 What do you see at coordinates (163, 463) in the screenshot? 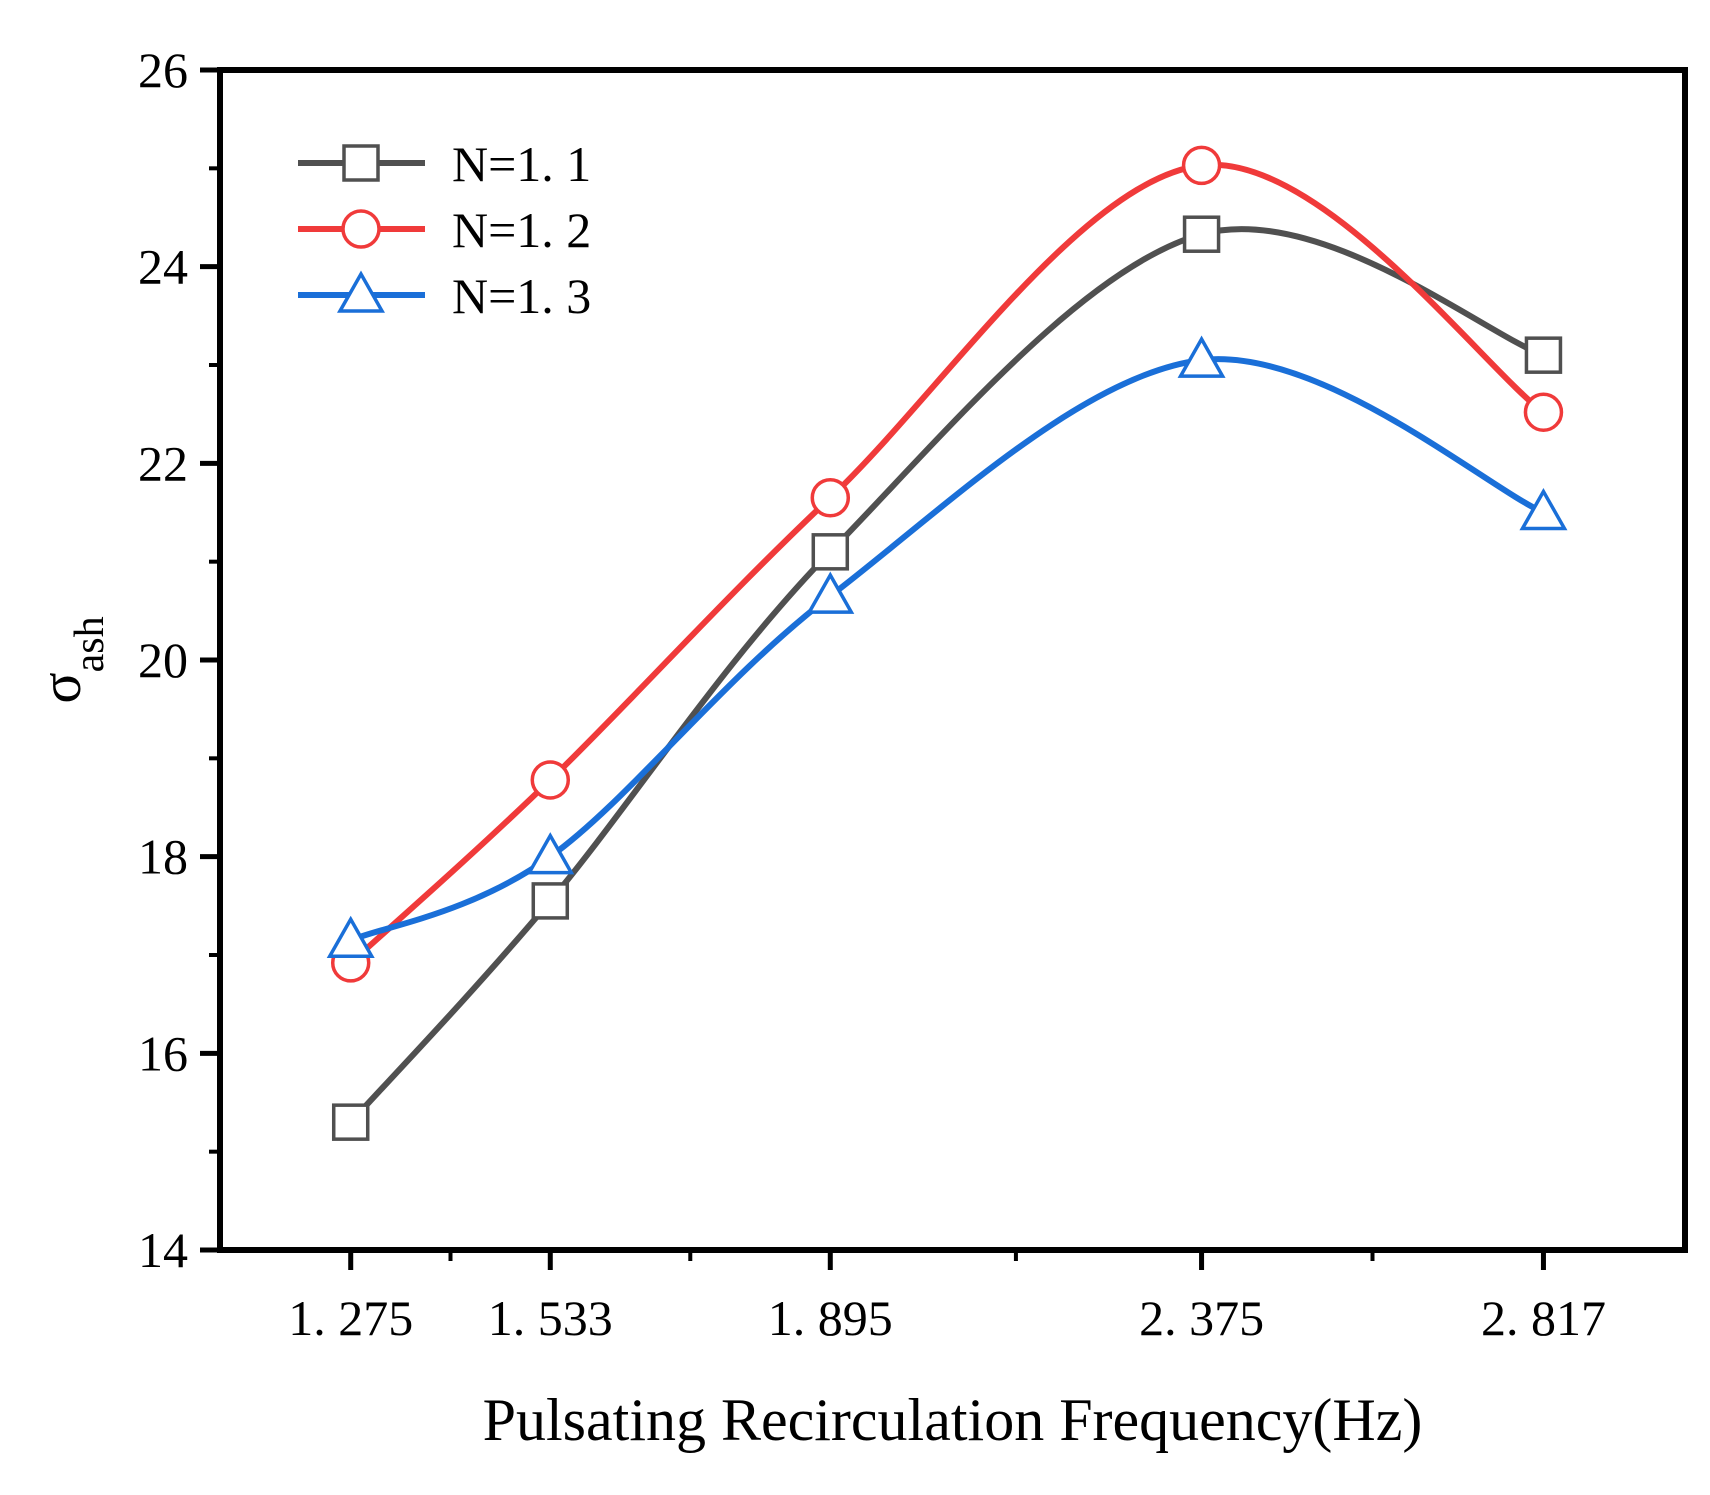
I see `y-tick-label: 22` at bounding box center [163, 463].